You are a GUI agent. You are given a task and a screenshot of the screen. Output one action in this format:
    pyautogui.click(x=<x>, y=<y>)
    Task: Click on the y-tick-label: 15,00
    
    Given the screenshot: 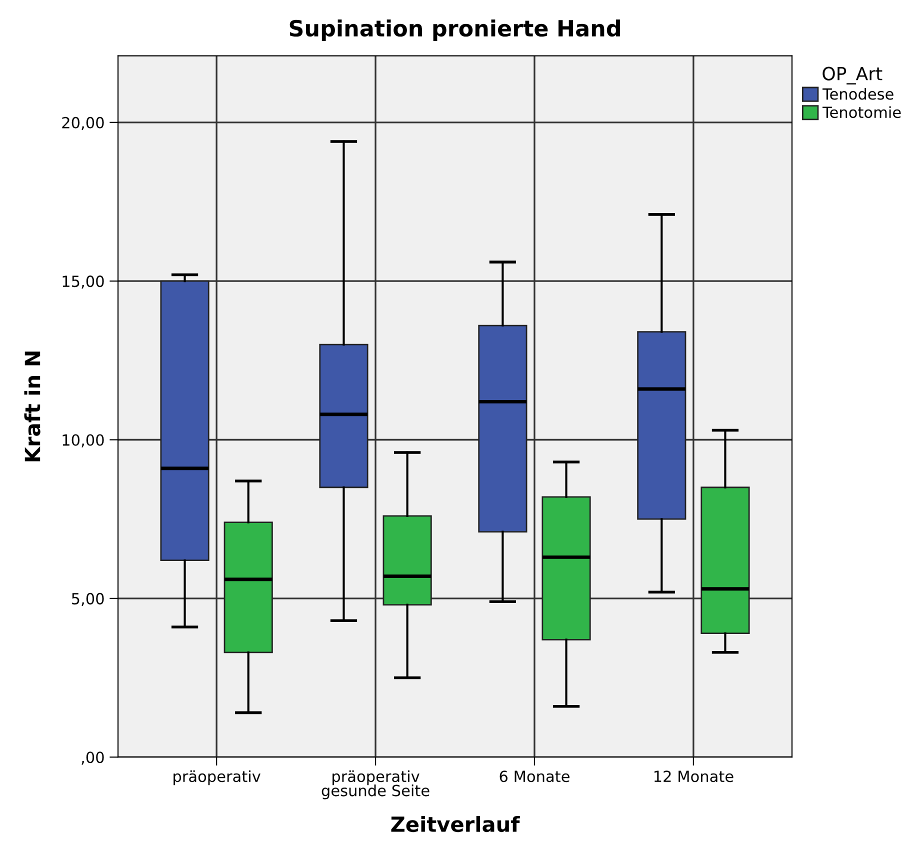 What is the action you would take?
    pyautogui.click(x=83, y=282)
    